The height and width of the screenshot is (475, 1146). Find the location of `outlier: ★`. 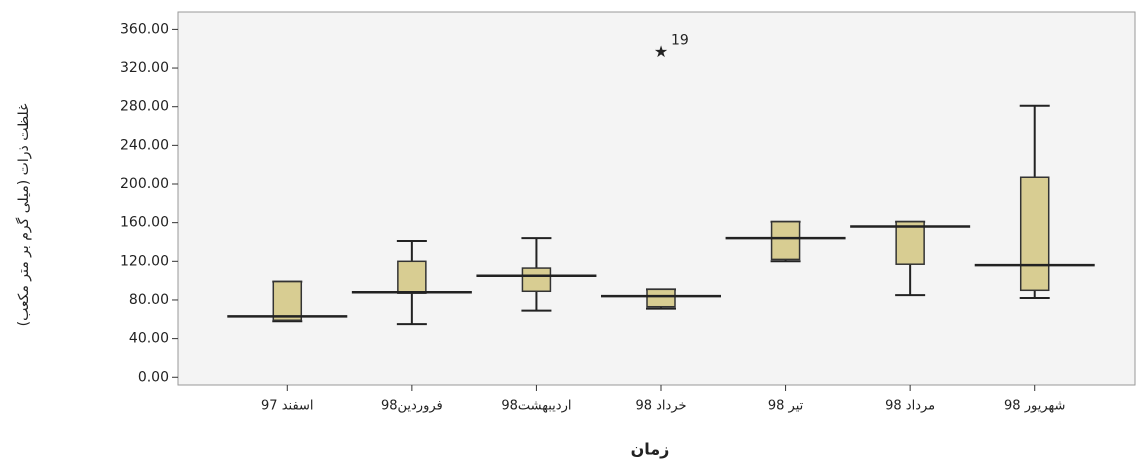

outlier: ★ is located at coordinates (661, 51).